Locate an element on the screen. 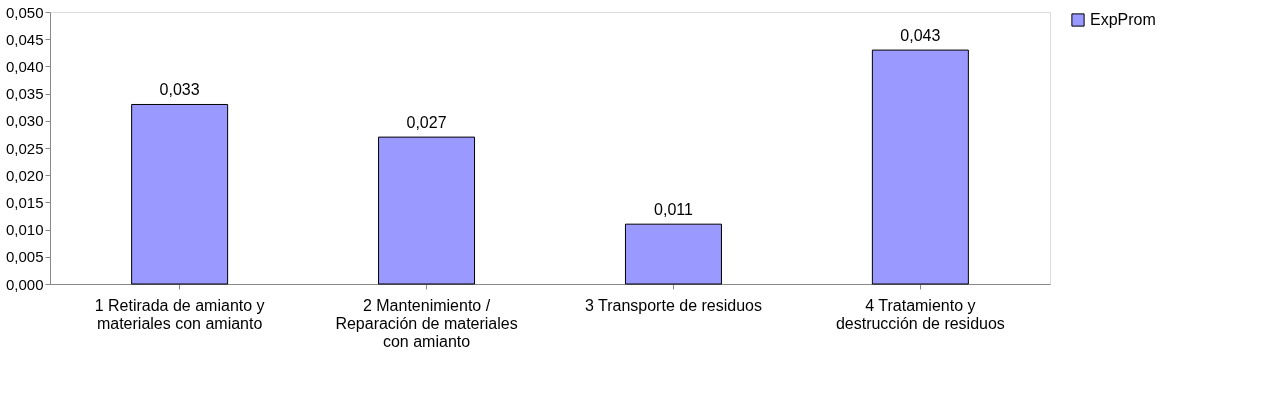  data-label: 0,011 is located at coordinates (673, 210).